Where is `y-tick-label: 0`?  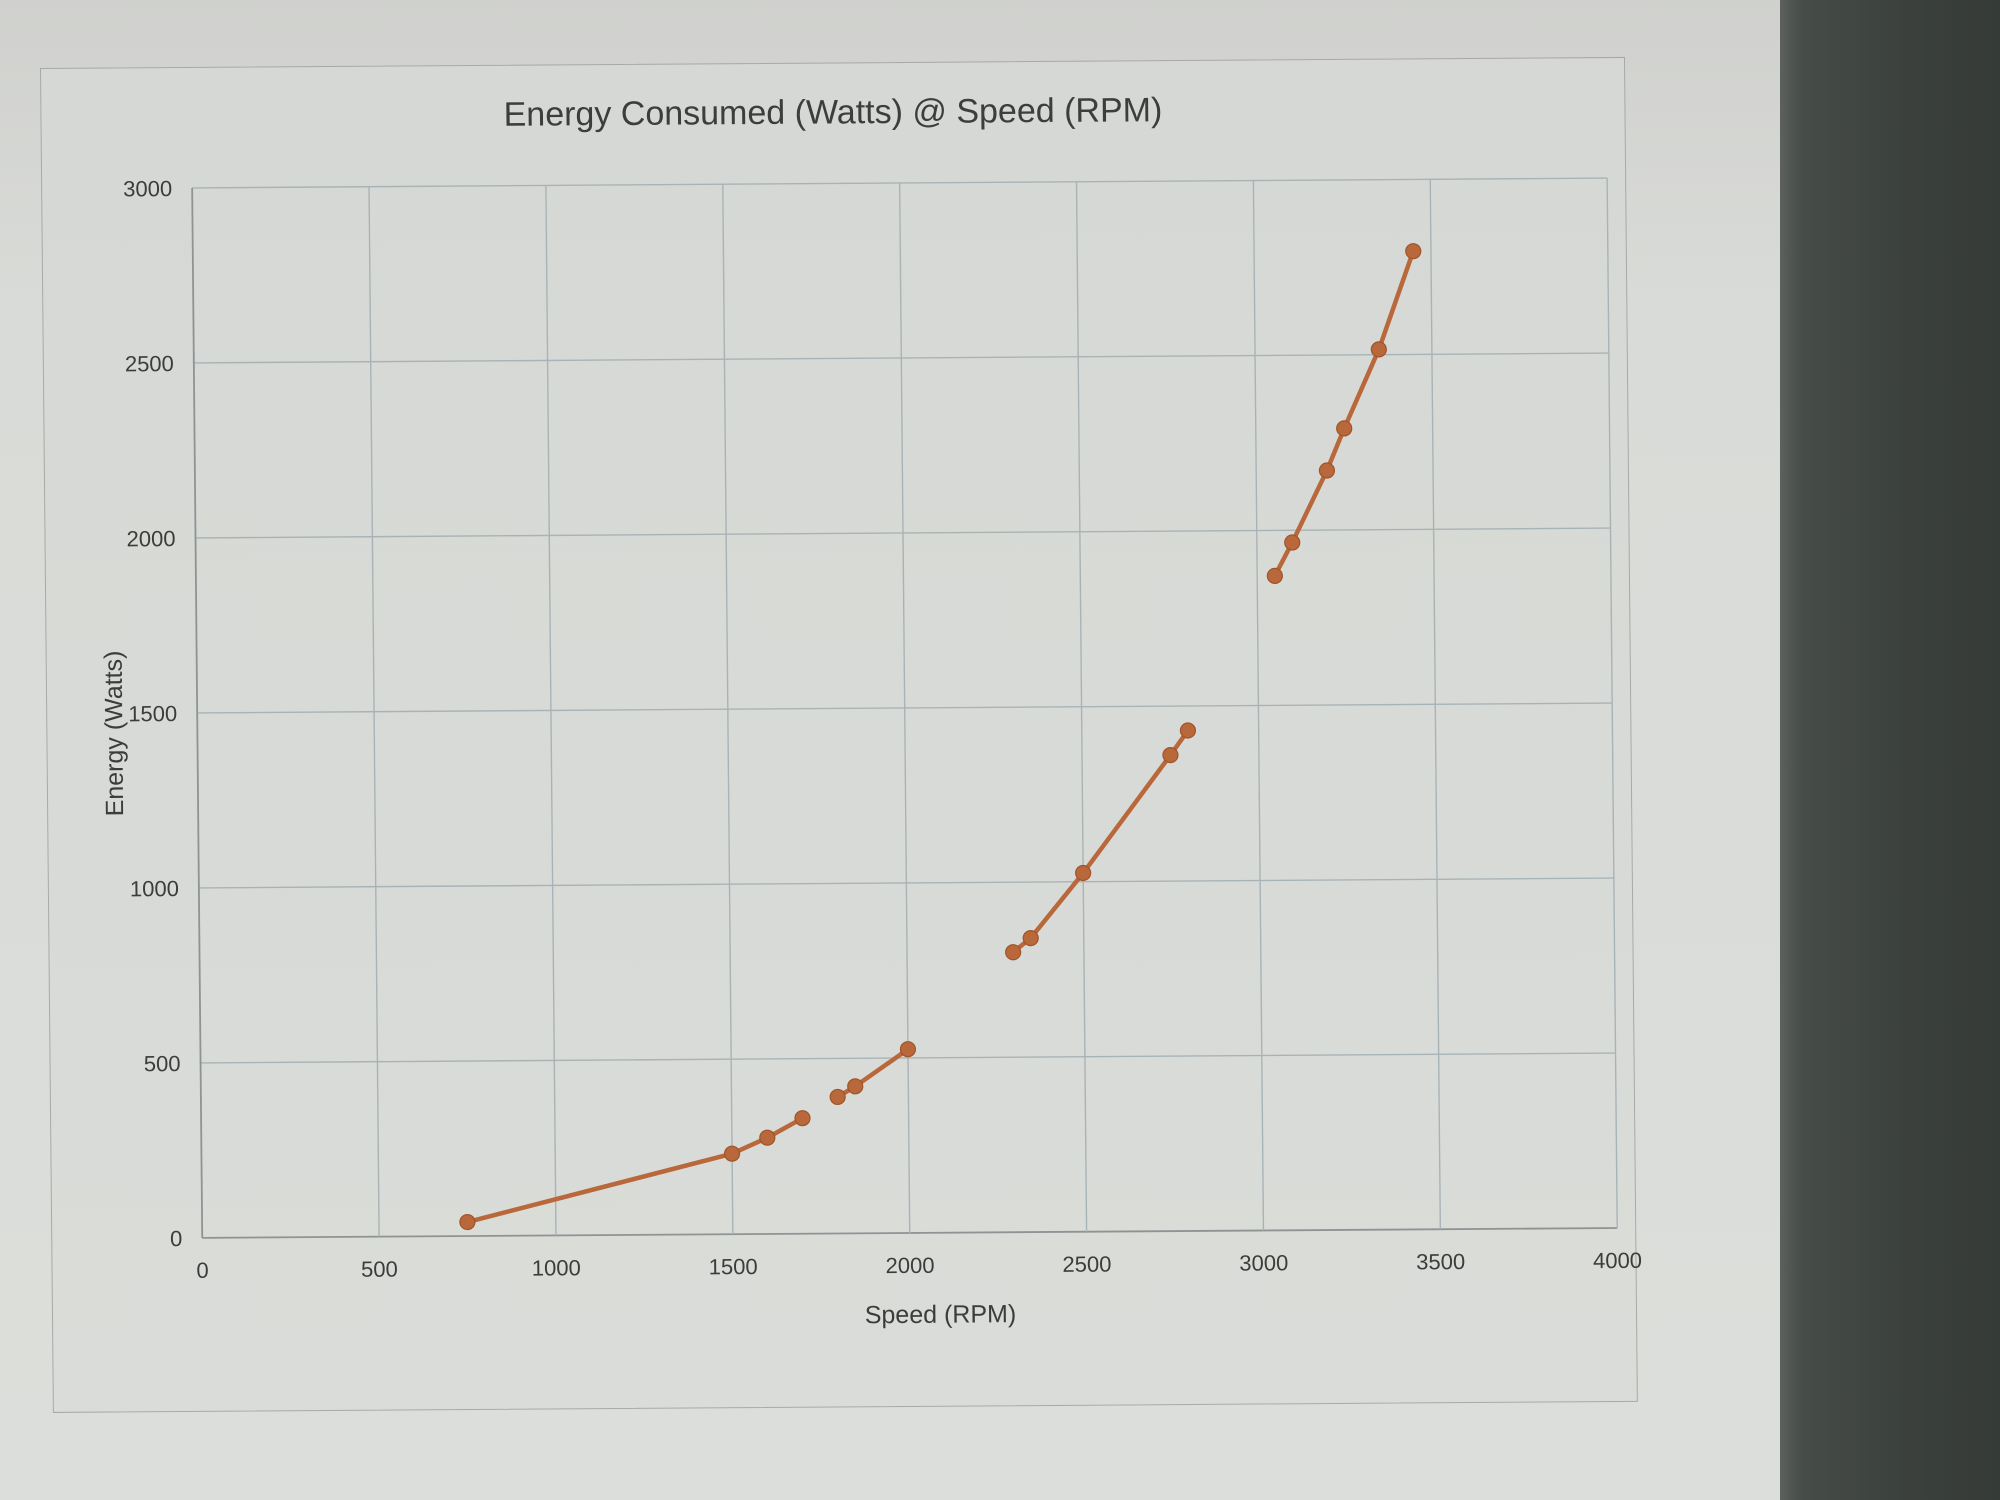 y-tick-label: 0 is located at coordinates (176, 1238).